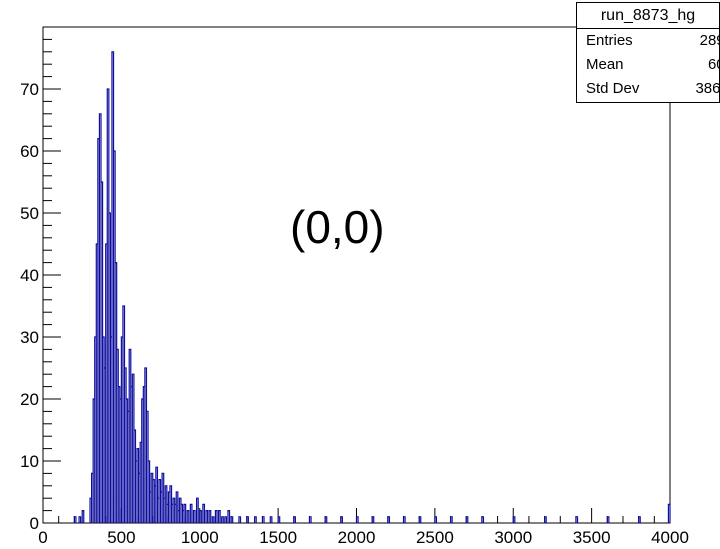 The height and width of the screenshot is (549, 720). I want to click on y-tick-label: 20, so click(29, 399).